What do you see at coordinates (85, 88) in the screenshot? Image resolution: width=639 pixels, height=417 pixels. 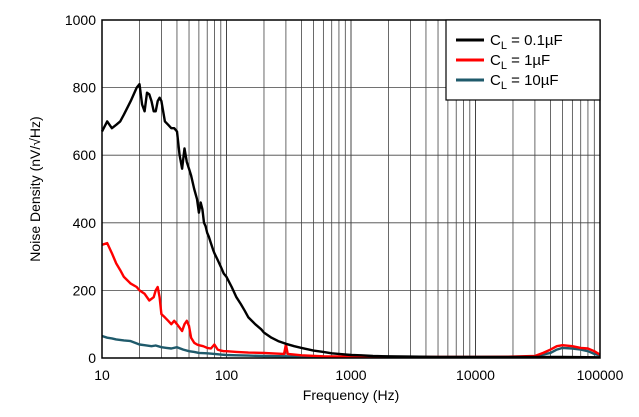 I see `y-tick-label: 800` at bounding box center [85, 88].